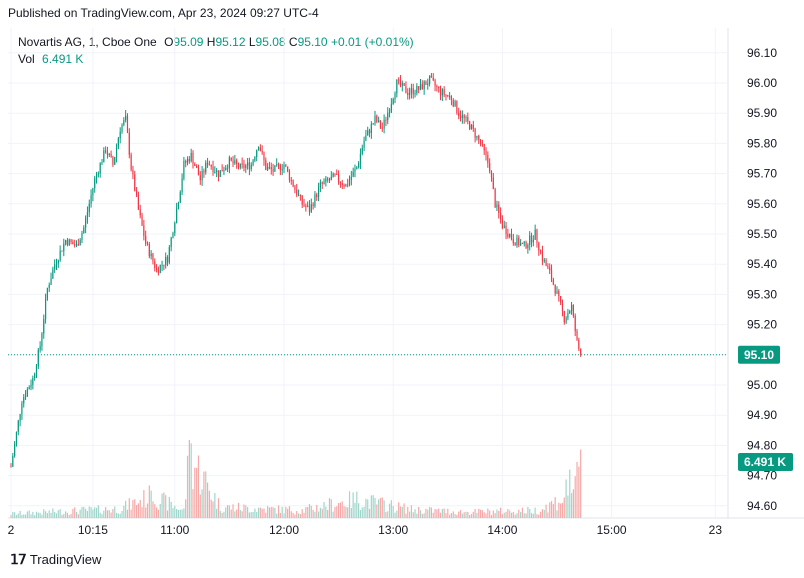 This screenshot has height=578, width=804. Describe the element at coordinates (312, 42) in the screenshot. I see `close-value: 95.10` at that location.